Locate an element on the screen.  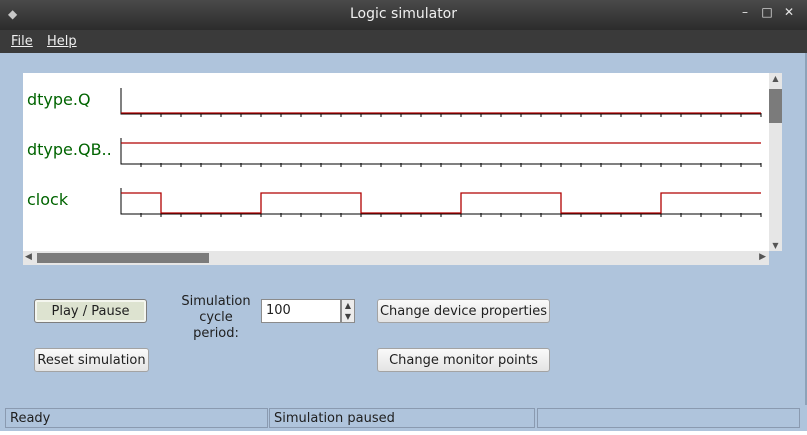
trace-clock is located at coordinates (441, 203).